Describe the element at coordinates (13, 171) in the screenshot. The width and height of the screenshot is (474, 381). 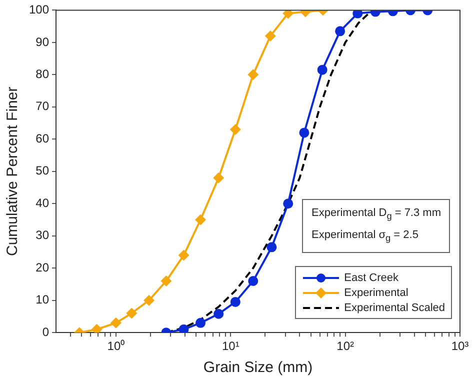
I see `y-axis-title: Cumulative Percent Finer` at that location.